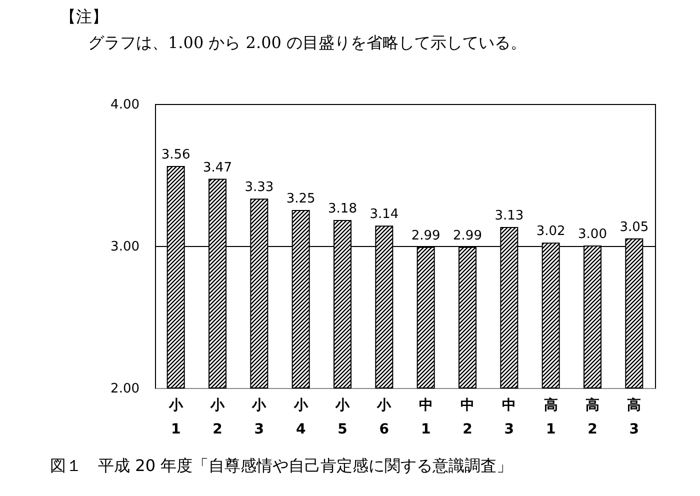 This screenshot has height=496, width=700. What do you see at coordinates (84, 17) in the screenshot?
I see `text: 【注】` at bounding box center [84, 17].